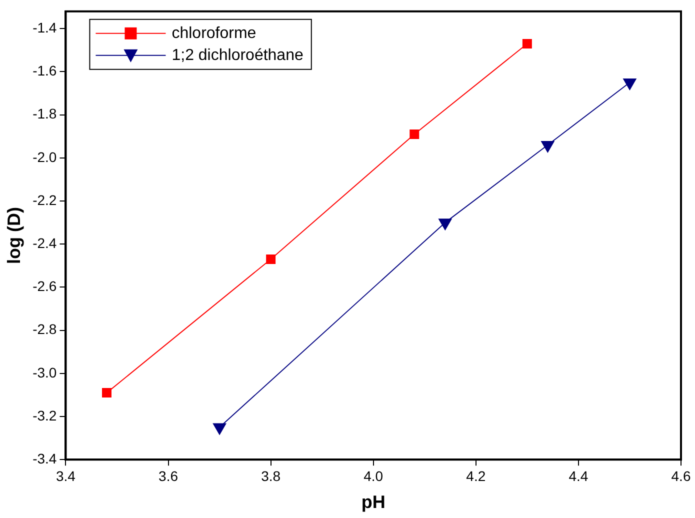  I want to click on y-tick-label: -3.4, so click(44, 458).